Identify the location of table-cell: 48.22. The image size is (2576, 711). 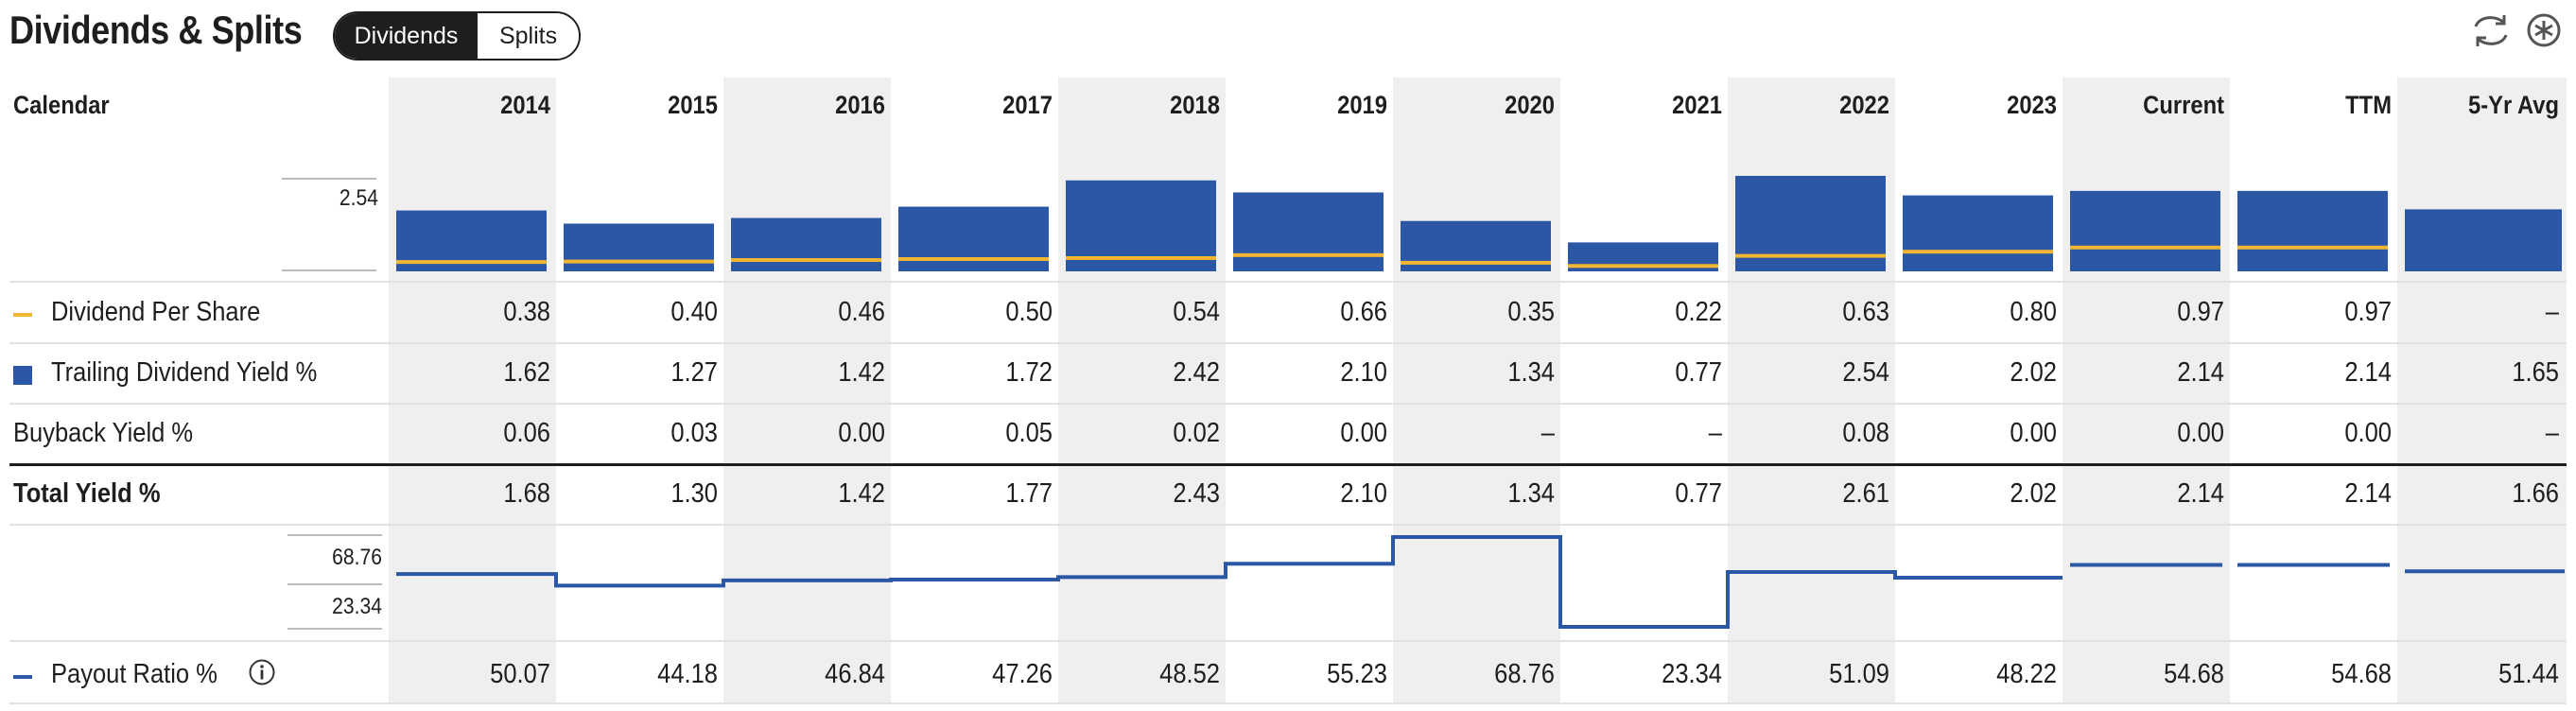
(2026, 674).